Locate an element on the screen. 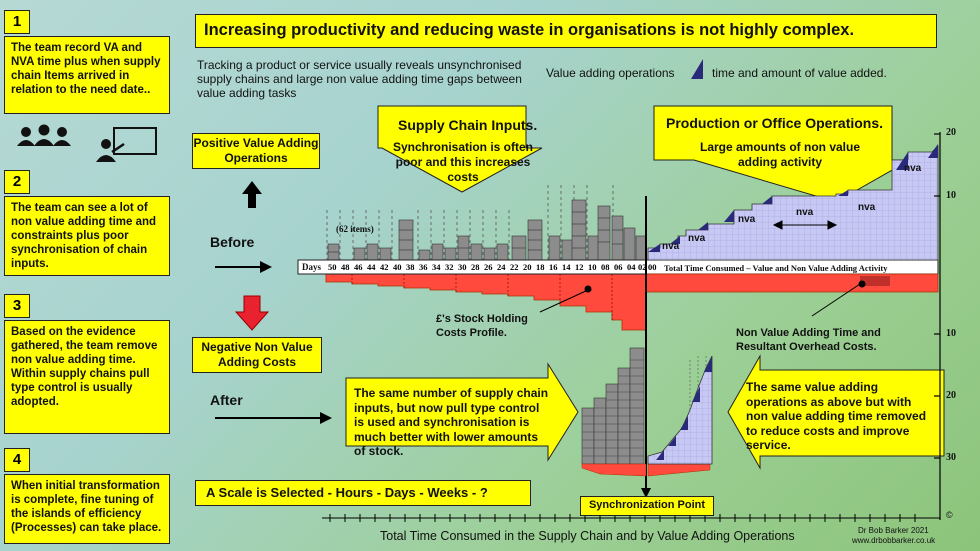 The width and height of the screenshot is (980, 551). day-tick: 12 is located at coordinates (579, 267).